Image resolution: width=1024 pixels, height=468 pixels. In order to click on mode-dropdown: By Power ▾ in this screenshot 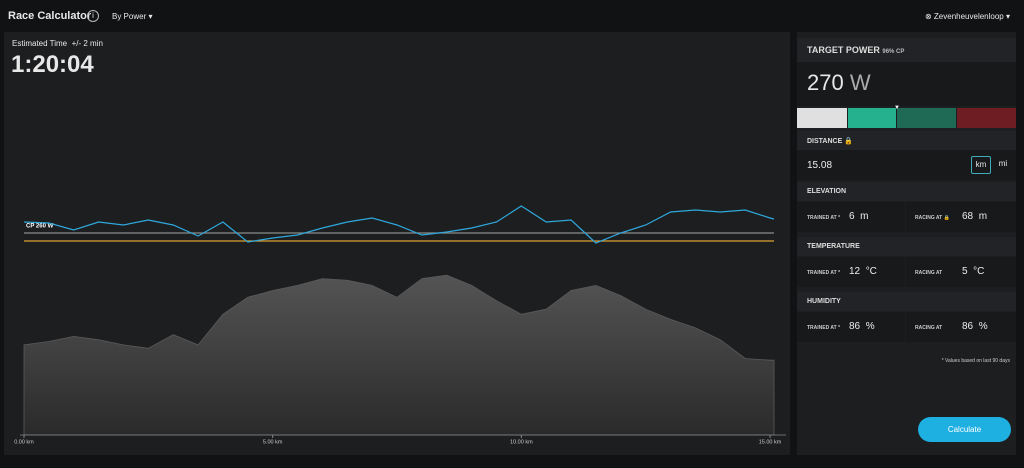, I will do `click(132, 16)`.